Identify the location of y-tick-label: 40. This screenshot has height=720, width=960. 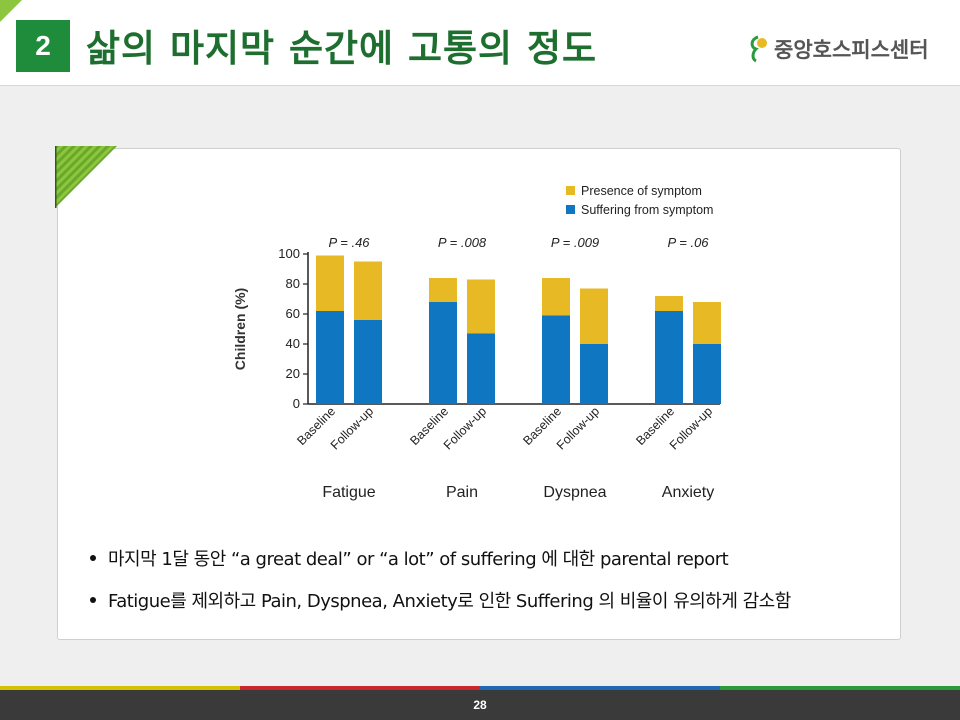
(293, 343).